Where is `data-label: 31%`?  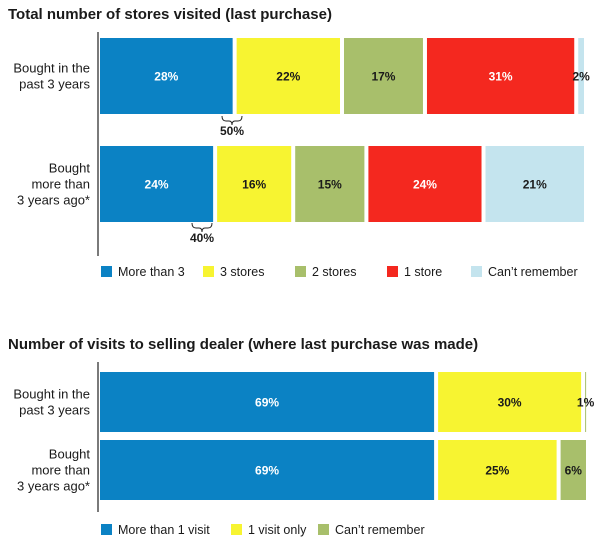 data-label: 31% is located at coordinates (501, 77).